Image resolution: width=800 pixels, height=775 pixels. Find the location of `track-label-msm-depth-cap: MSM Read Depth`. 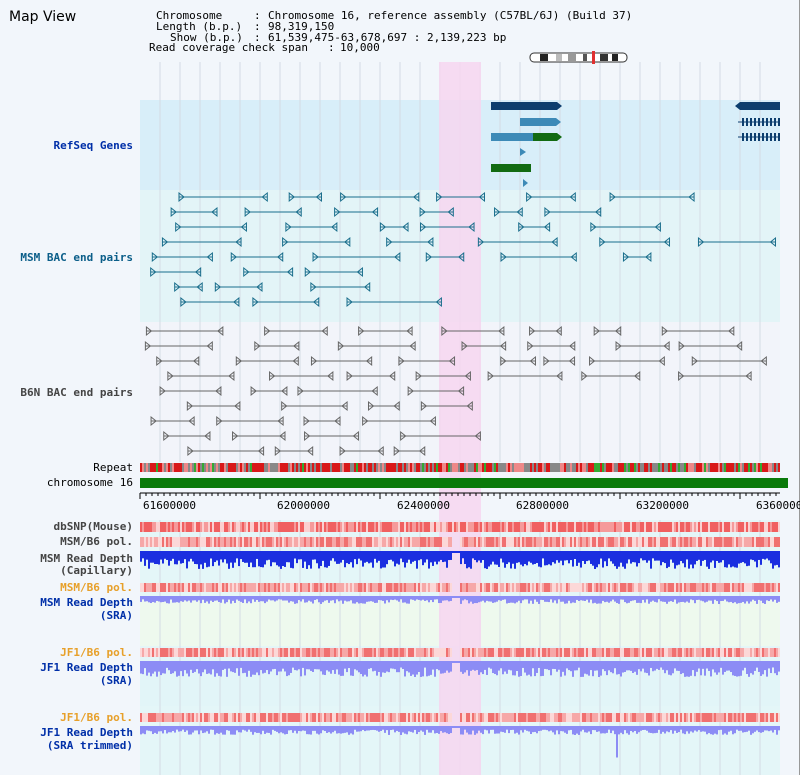

track-label-msm-depth-cap: MSM Read Depth is located at coordinates (86, 558).